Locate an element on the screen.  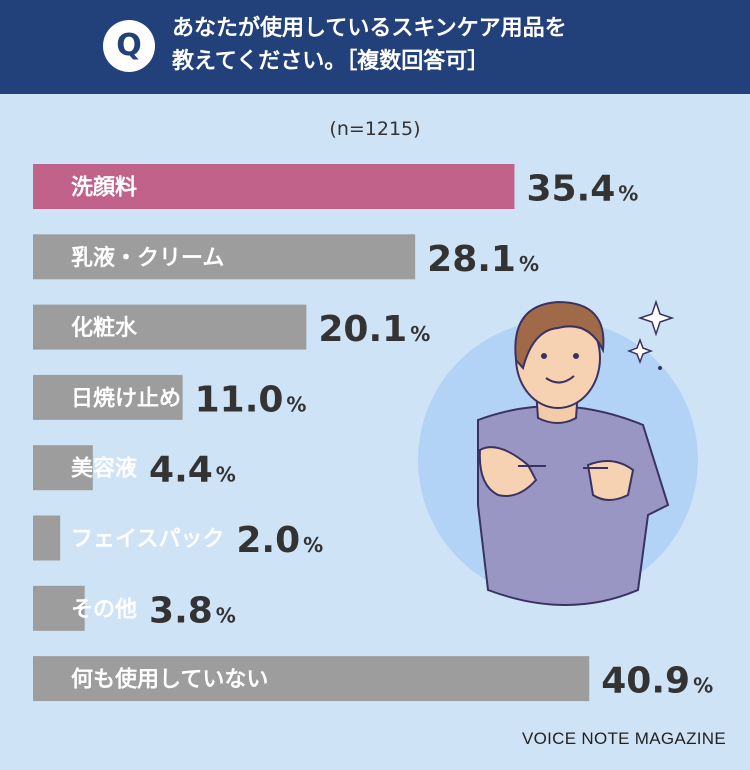
value-label-1: 28.1% is located at coordinates (483, 259).